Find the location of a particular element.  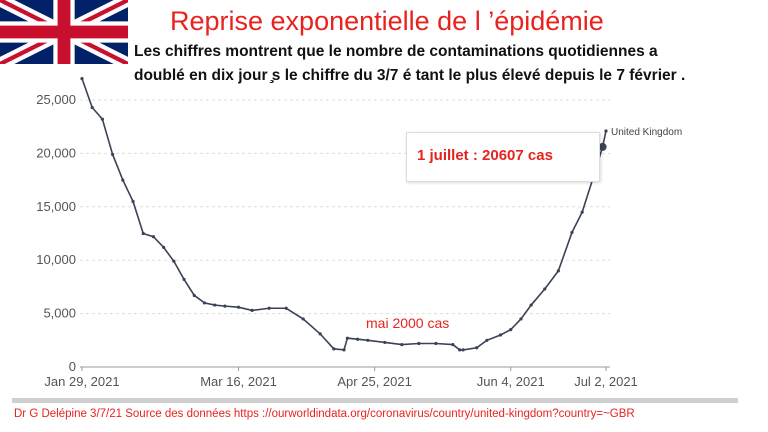

footer-divider is located at coordinates (375, 400).